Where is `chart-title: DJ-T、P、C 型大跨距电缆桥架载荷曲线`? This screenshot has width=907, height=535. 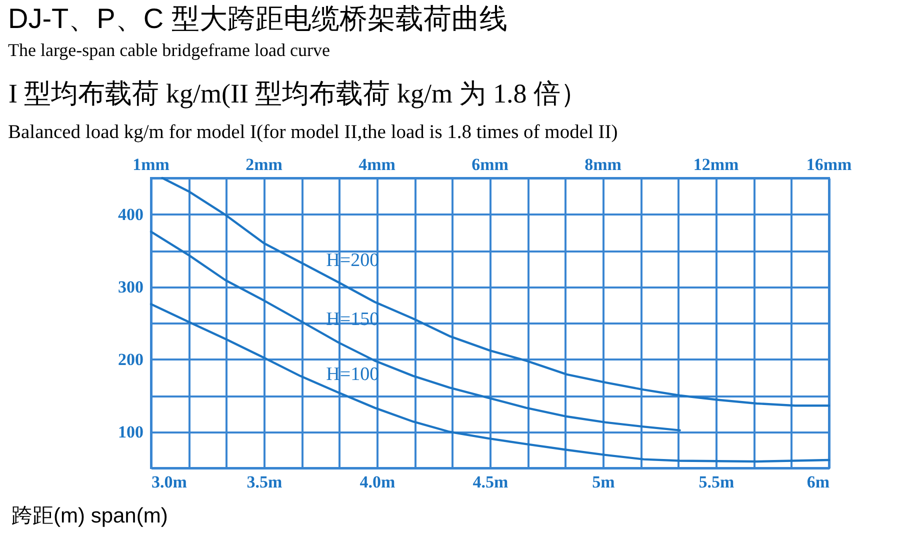
chart-title: DJ-T、P、C 型大跨距电缆桥架载荷曲线 is located at coordinates (258, 18).